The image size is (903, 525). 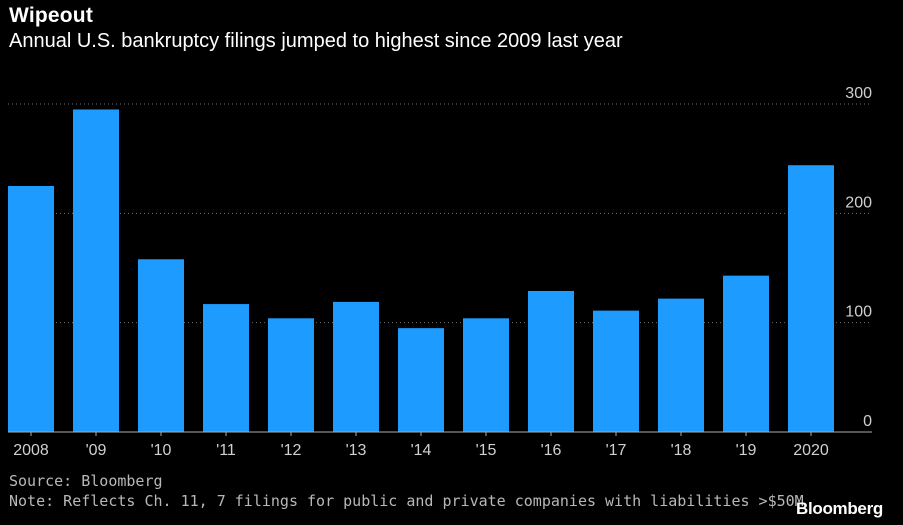 I want to click on x-tick-label: 2008, so click(x=31, y=450).